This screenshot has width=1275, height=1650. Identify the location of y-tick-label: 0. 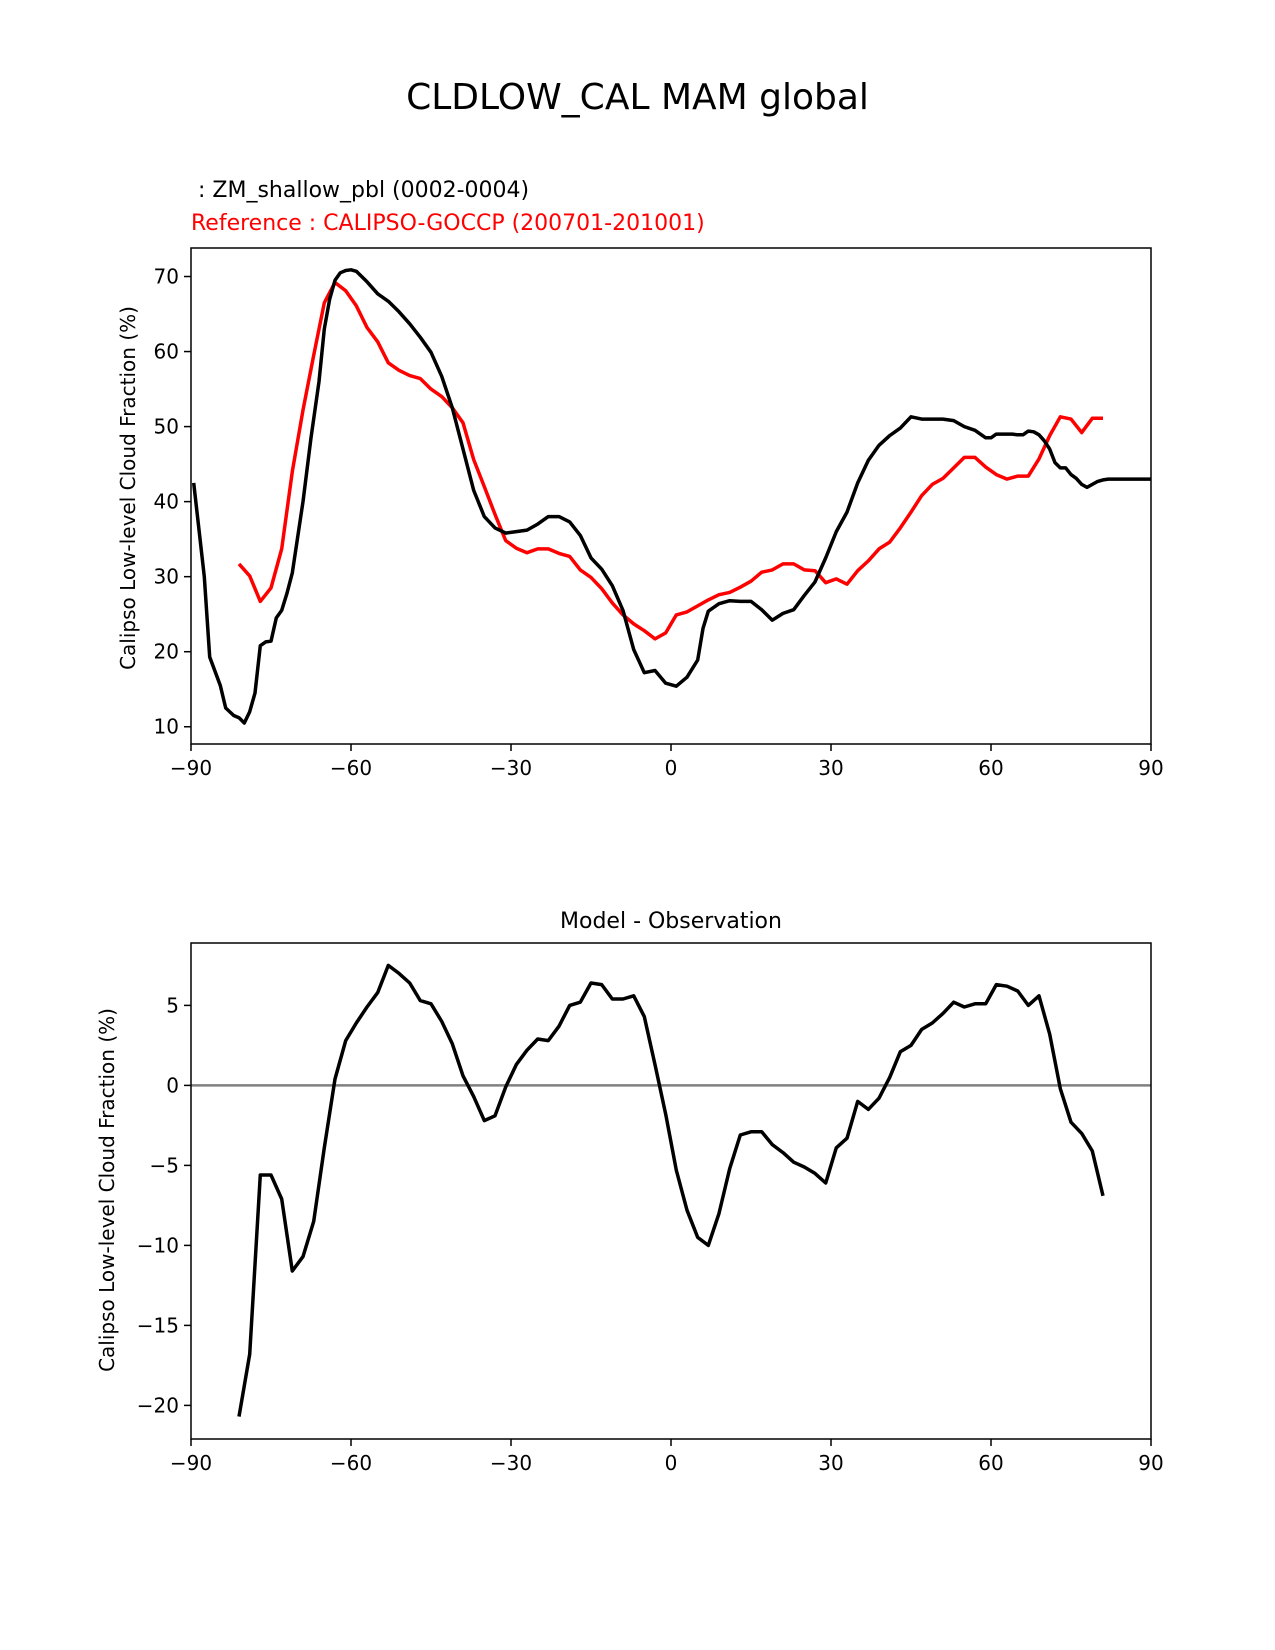
(172, 1085).